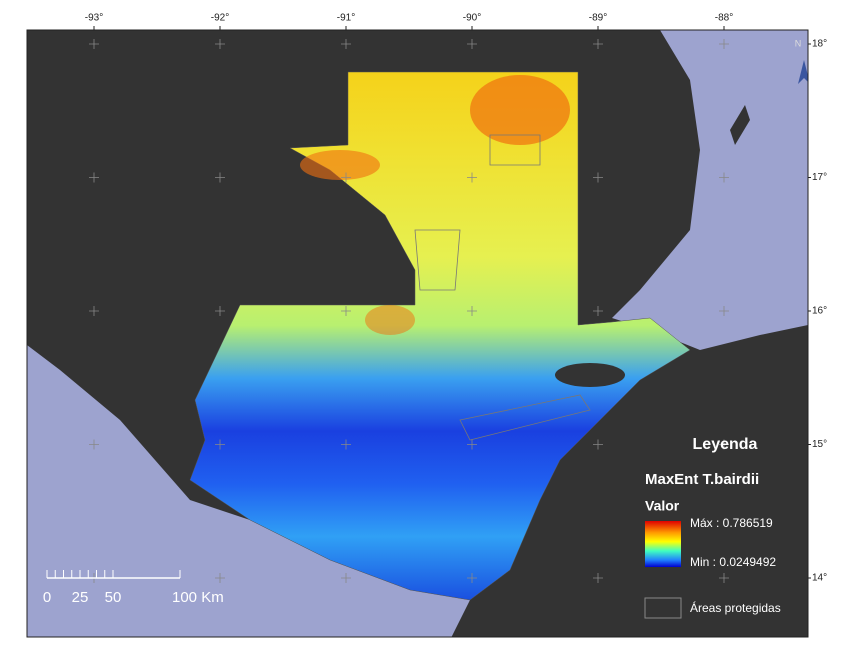 This screenshot has width=842, height=650. Describe the element at coordinates (819, 177) in the screenshot. I see `lat-label: 17°` at that location.